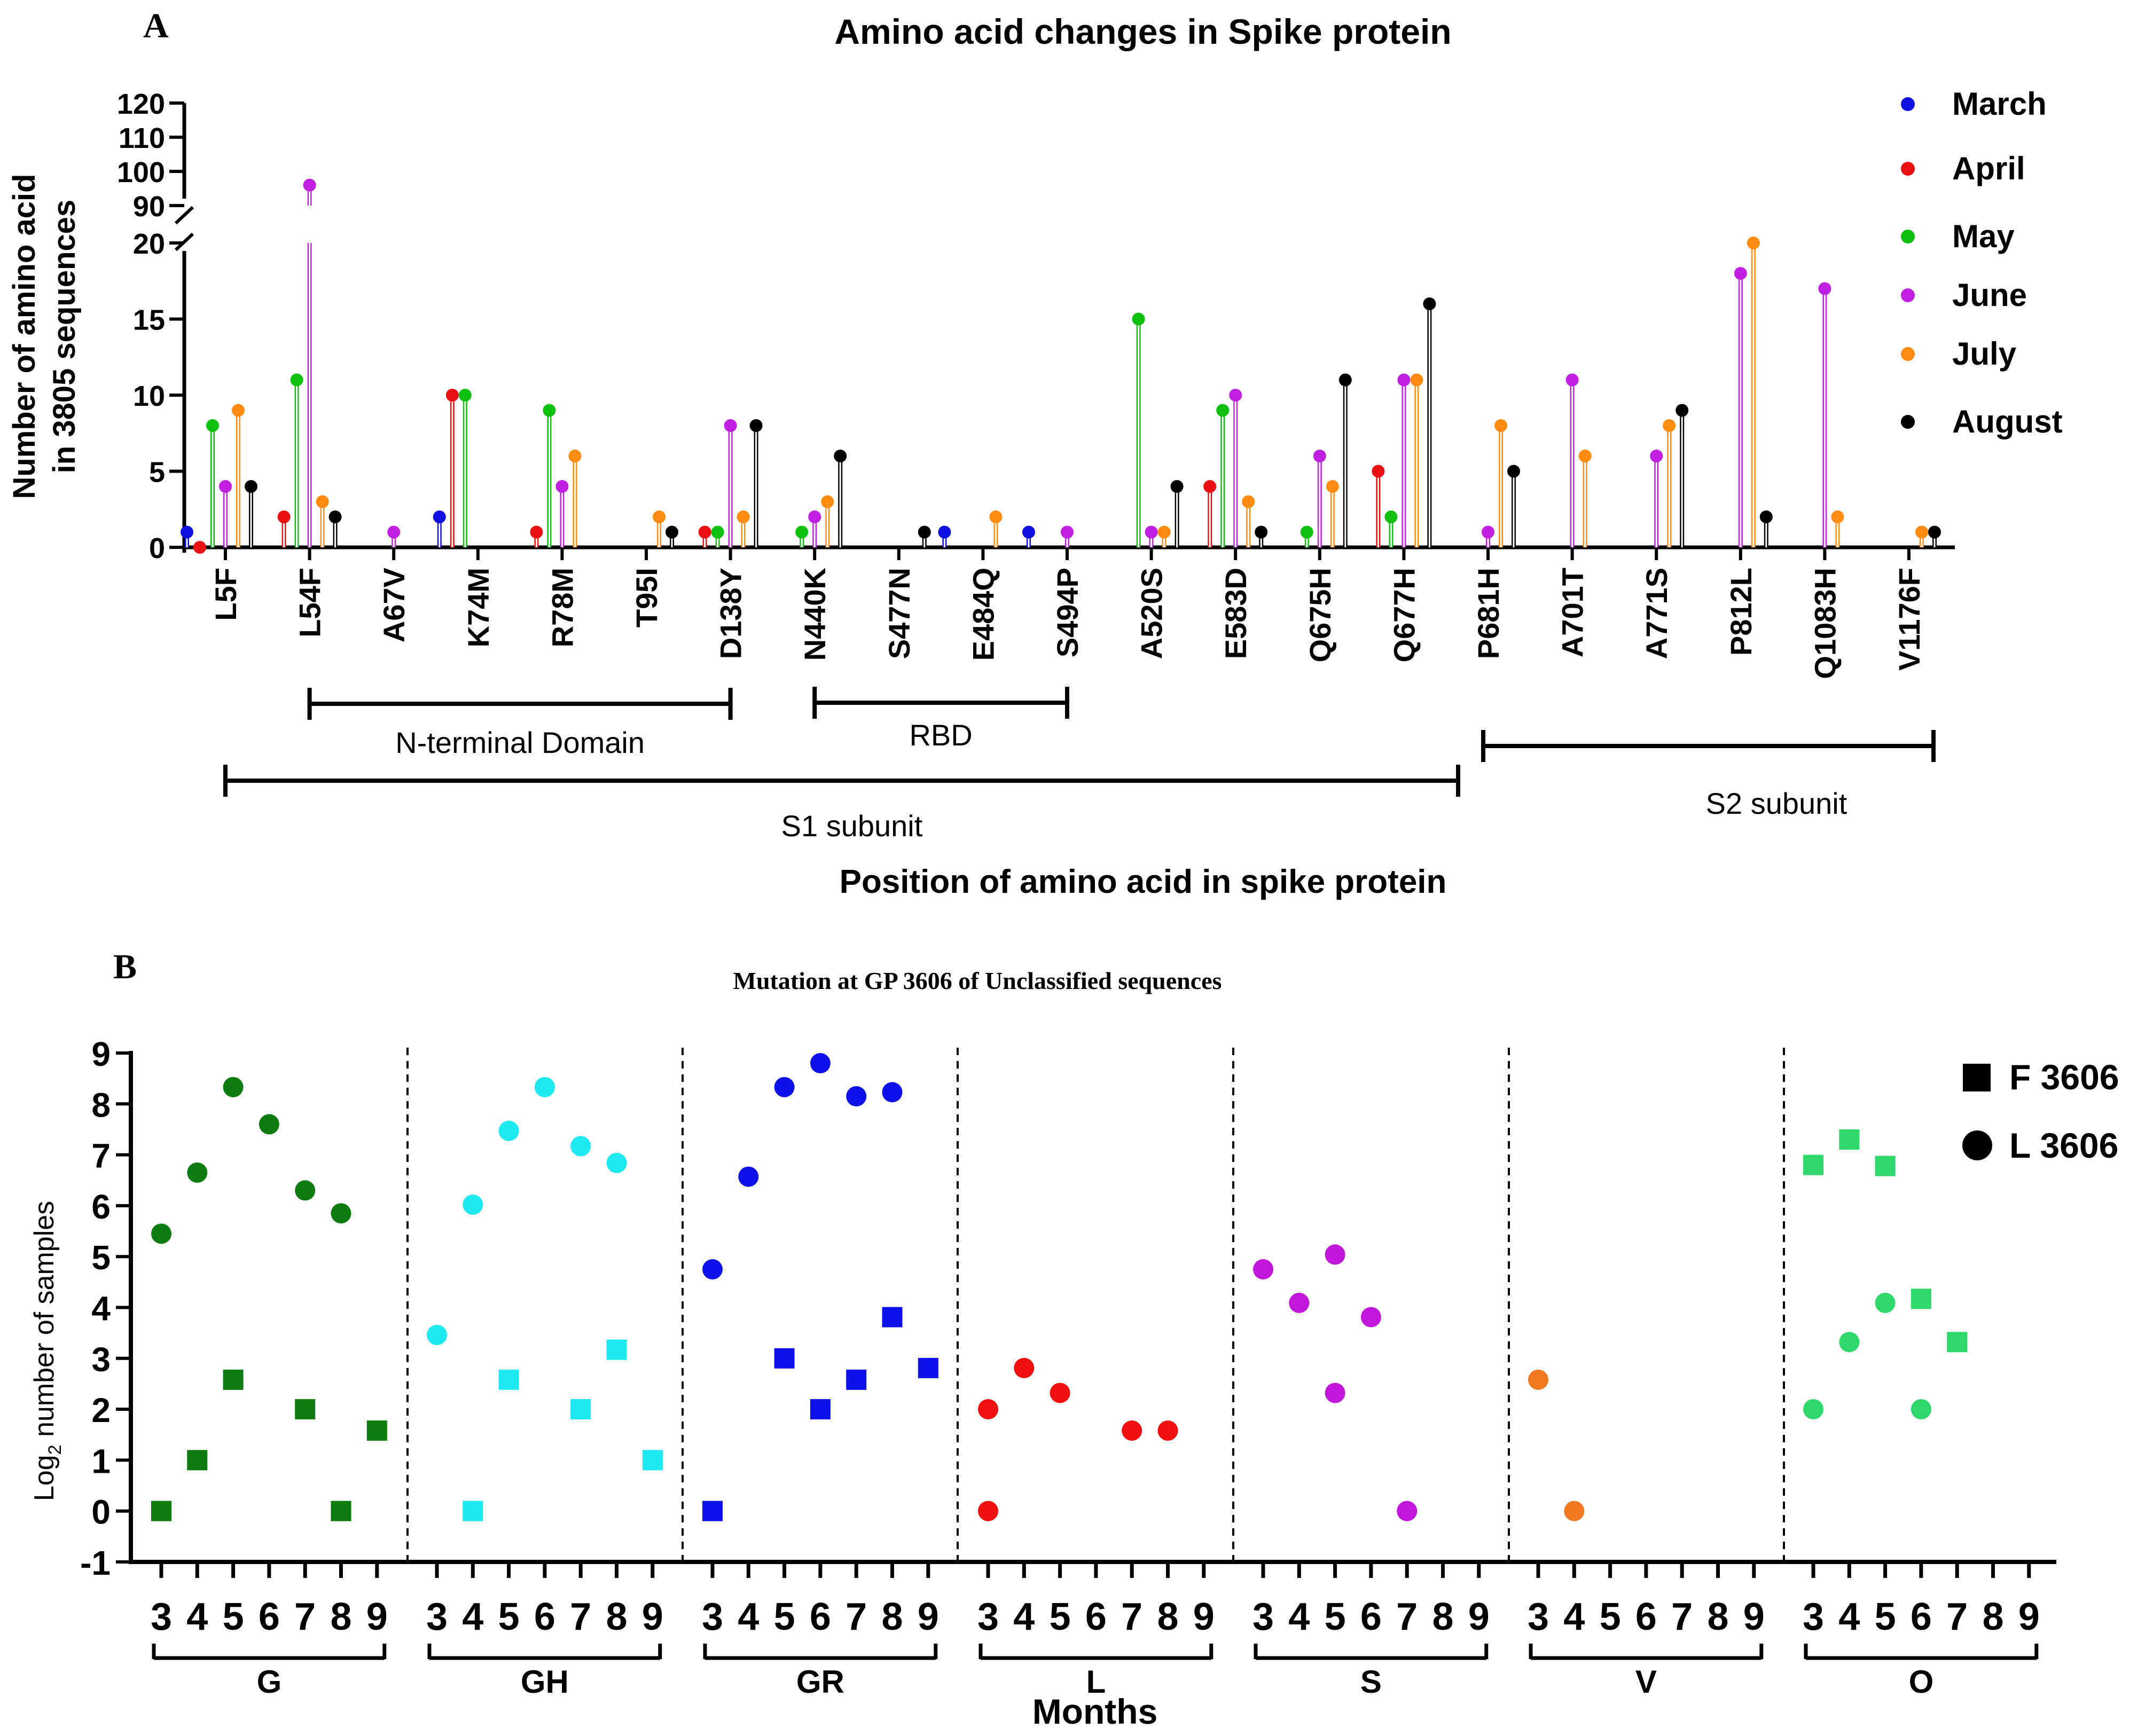  I want to click on point-l3606-v, so click(1574, 1511).